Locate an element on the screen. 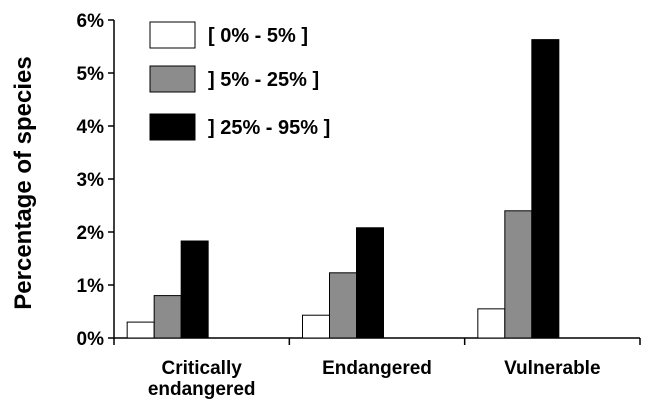  y-tick-label: 1% is located at coordinates (91, 286).